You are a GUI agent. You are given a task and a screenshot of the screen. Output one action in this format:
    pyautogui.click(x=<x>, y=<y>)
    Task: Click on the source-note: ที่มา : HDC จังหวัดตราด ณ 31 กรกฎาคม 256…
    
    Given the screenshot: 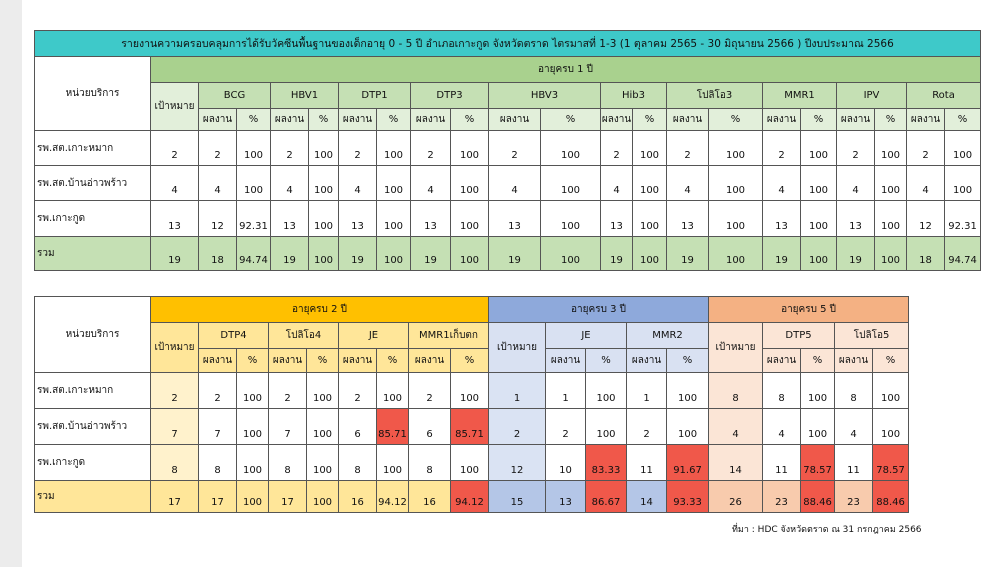 What is the action you would take?
    pyautogui.click(x=827, y=530)
    